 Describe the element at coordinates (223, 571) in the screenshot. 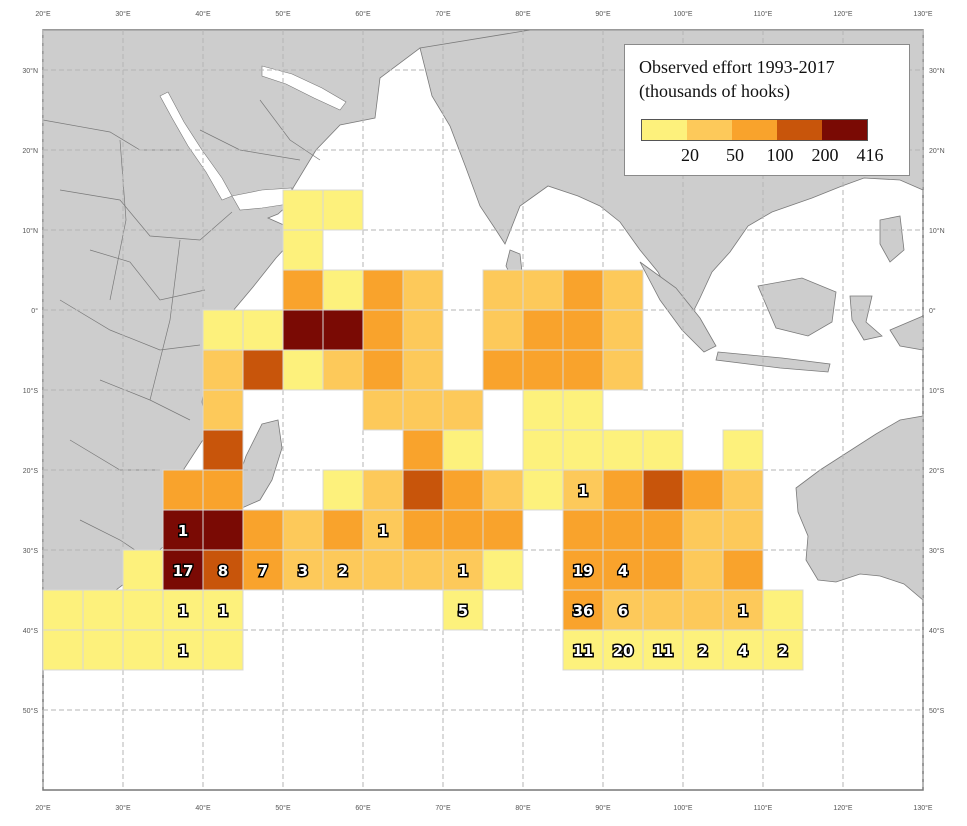

I see `cell-count-label: 8` at that location.